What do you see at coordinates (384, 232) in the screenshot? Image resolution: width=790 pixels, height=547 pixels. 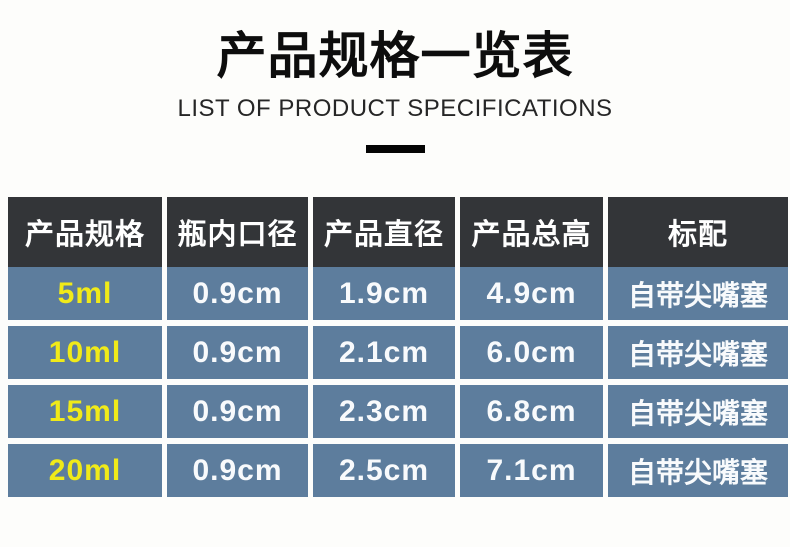 I see `column-header-product-diameter: 产品直径` at bounding box center [384, 232].